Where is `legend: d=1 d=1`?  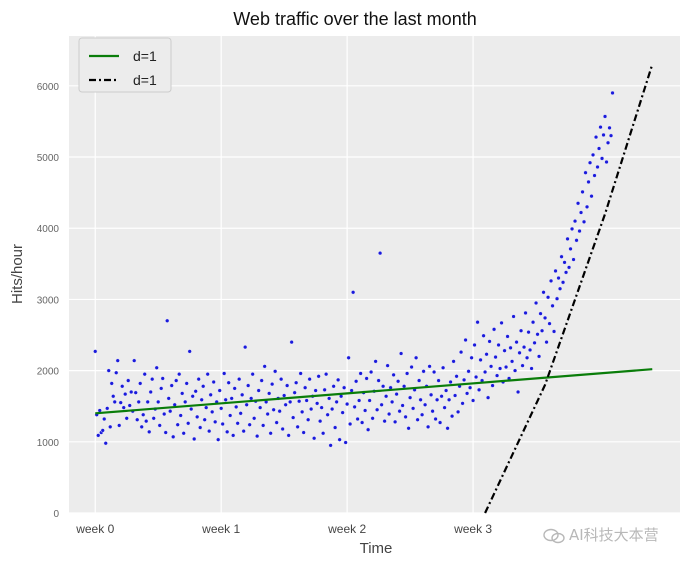
legend: d=1 d=1 is located at coordinates (125, 65).